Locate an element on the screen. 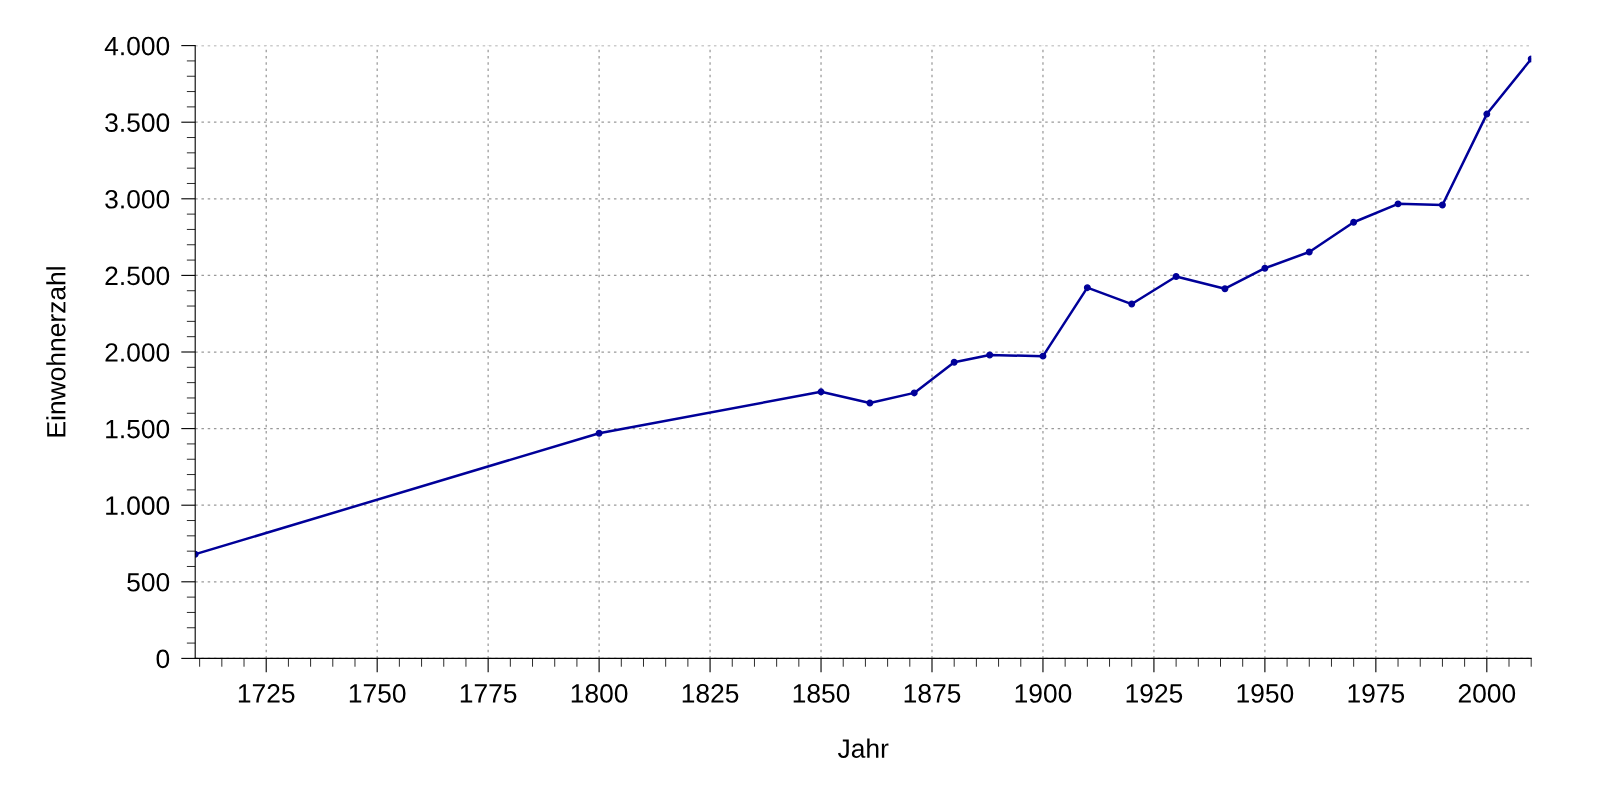 The height and width of the screenshot is (800, 1600). y-tick-label: 3.000 is located at coordinates (137, 199).